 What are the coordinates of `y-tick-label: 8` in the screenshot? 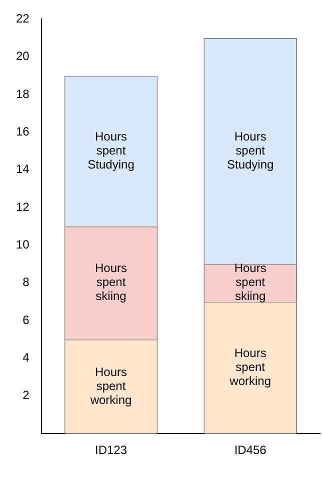 It's located at (26, 282).